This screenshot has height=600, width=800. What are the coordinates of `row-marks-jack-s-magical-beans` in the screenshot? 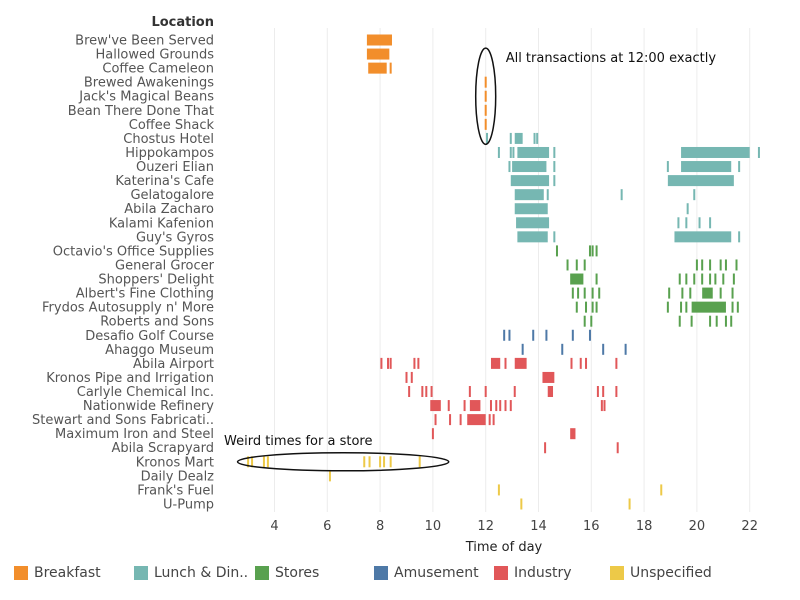 It's located at (485, 96).